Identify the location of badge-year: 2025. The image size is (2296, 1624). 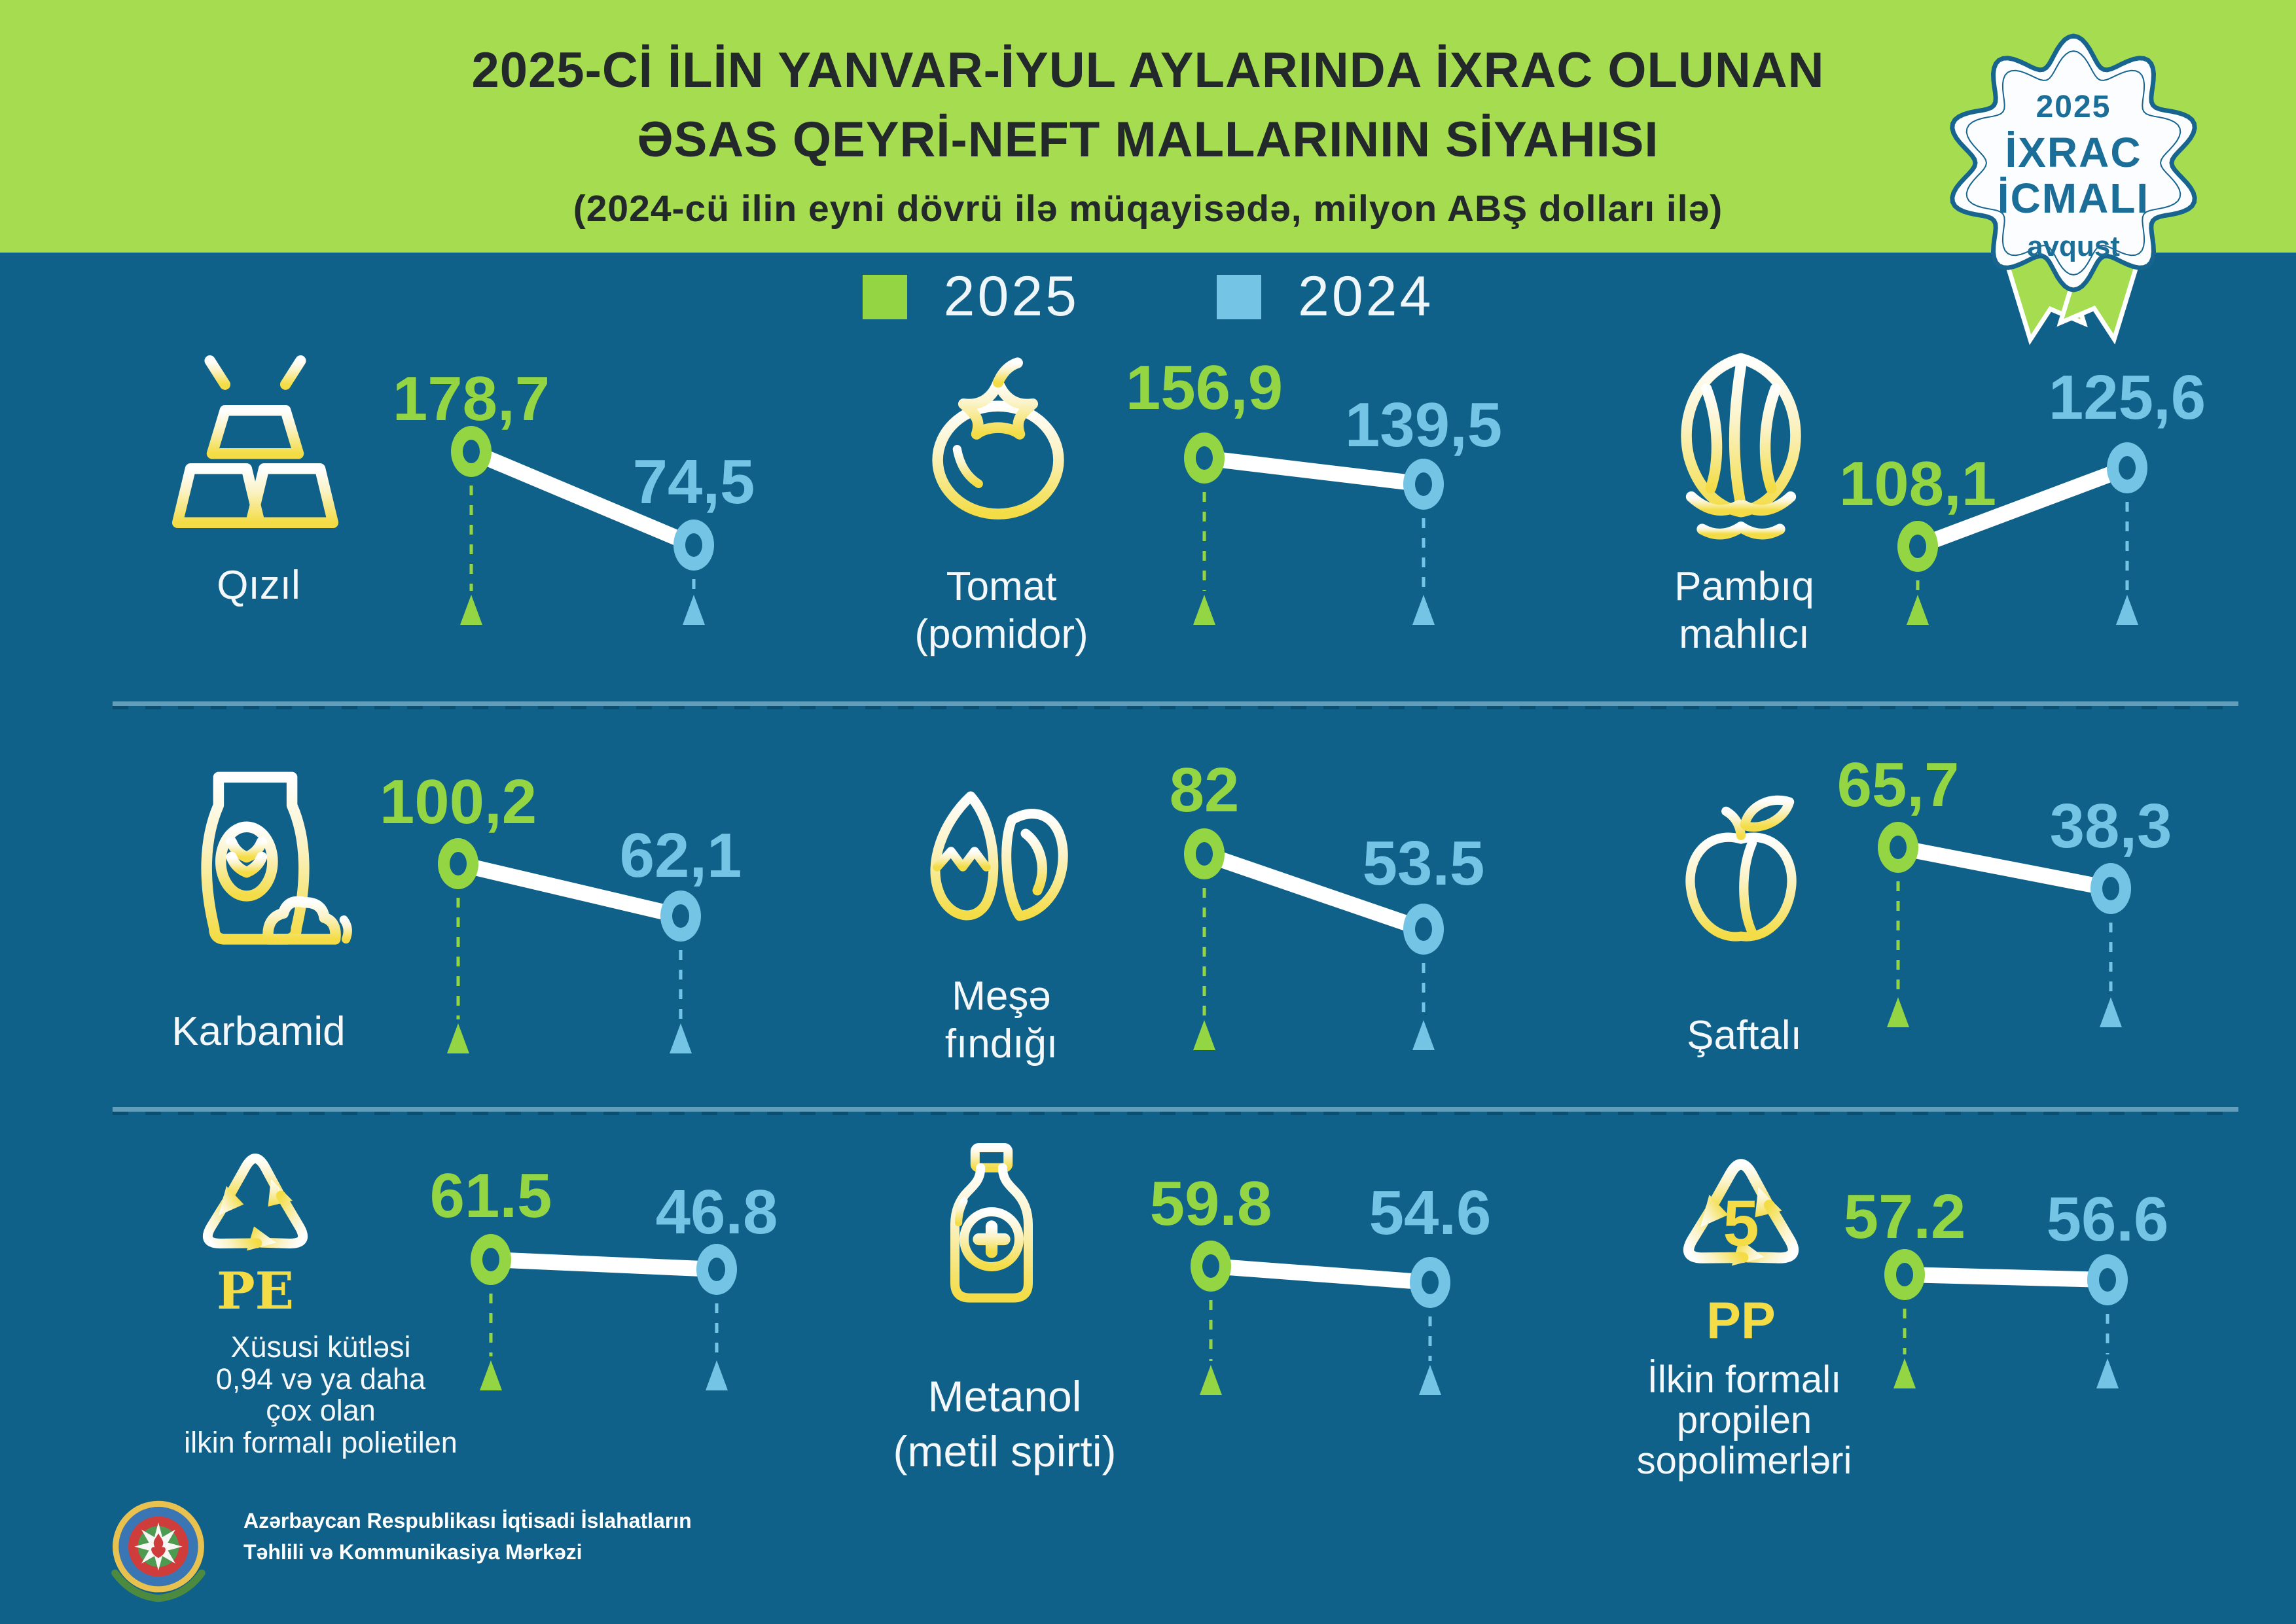
(2073, 107).